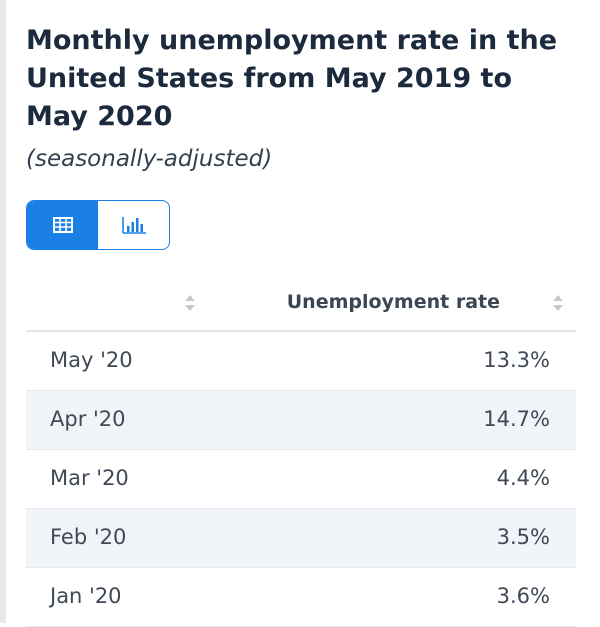 The image size is (600, 627). I want to click on row-value: 3.5%, so click(523, 537).